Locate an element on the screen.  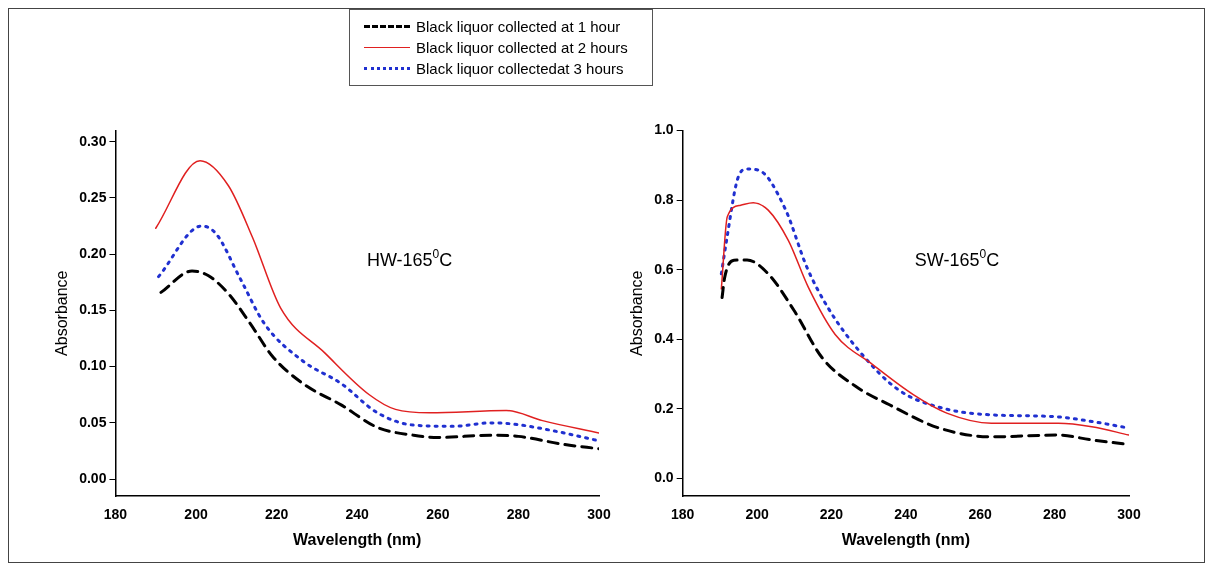
y-tick-label: 0.0 is located at coordinates (664, 477).